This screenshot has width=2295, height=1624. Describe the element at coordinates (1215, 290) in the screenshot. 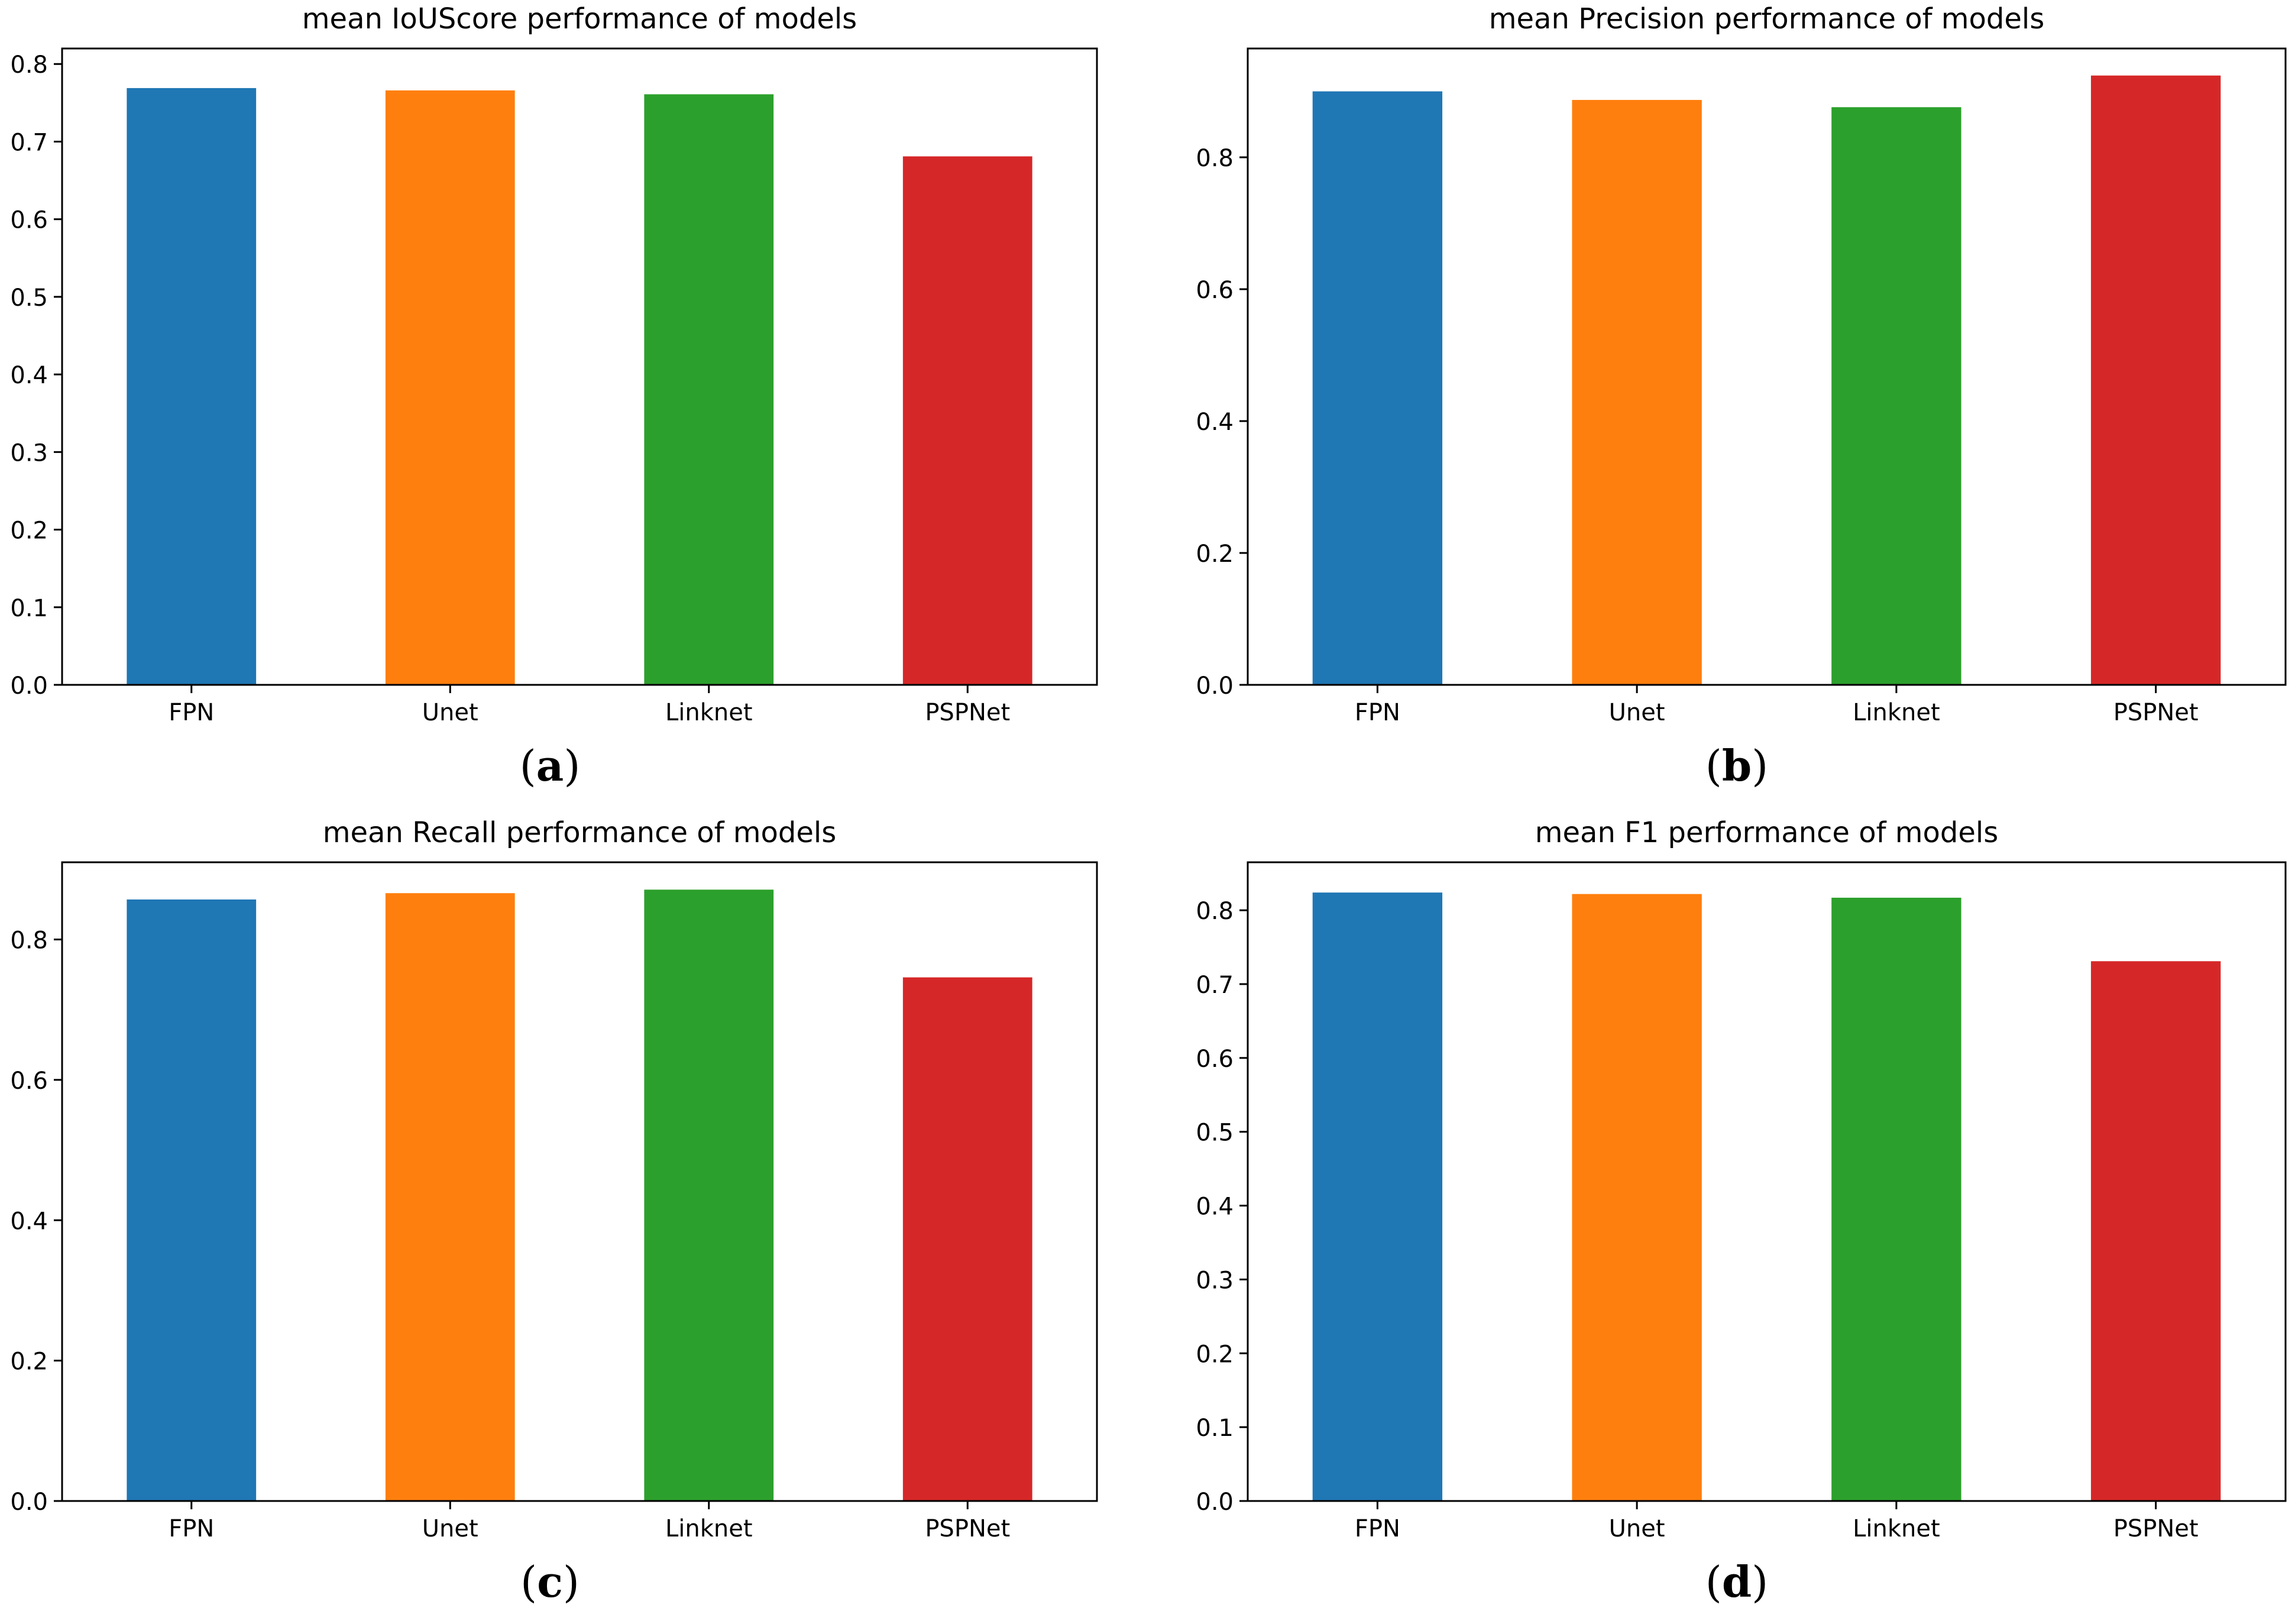

I see `ytick-label-b-3: 0.6` at that location.